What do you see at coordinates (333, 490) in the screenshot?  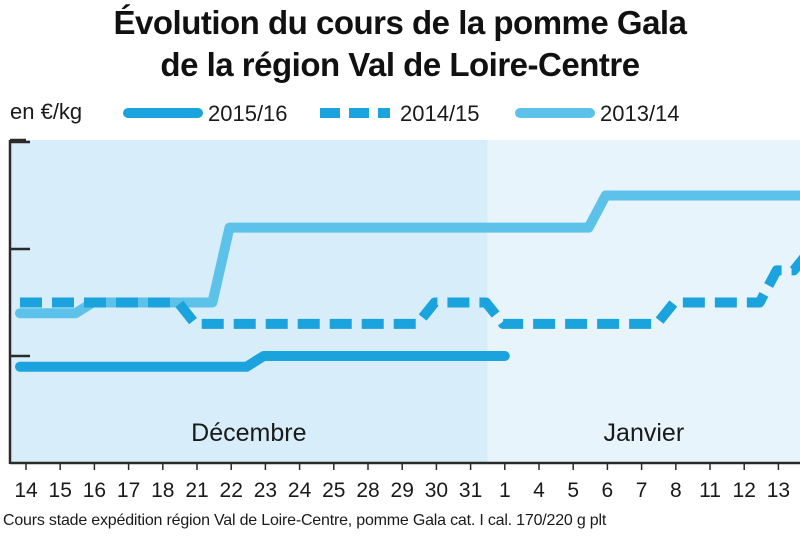 I see `x-tick-label: 25` at bounding box center [333, 490].